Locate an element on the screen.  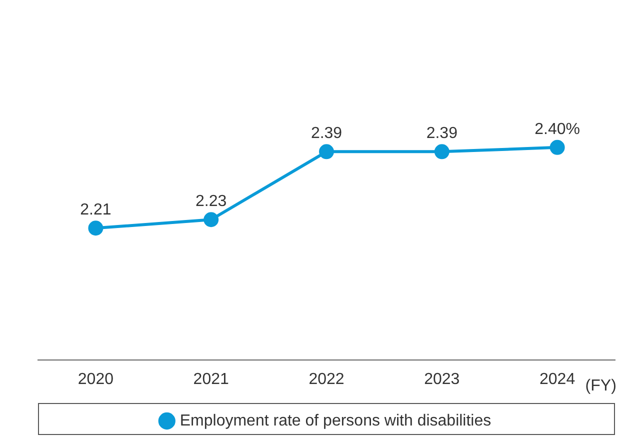
data-label: 2.40% is located at coordinates (557, 129).